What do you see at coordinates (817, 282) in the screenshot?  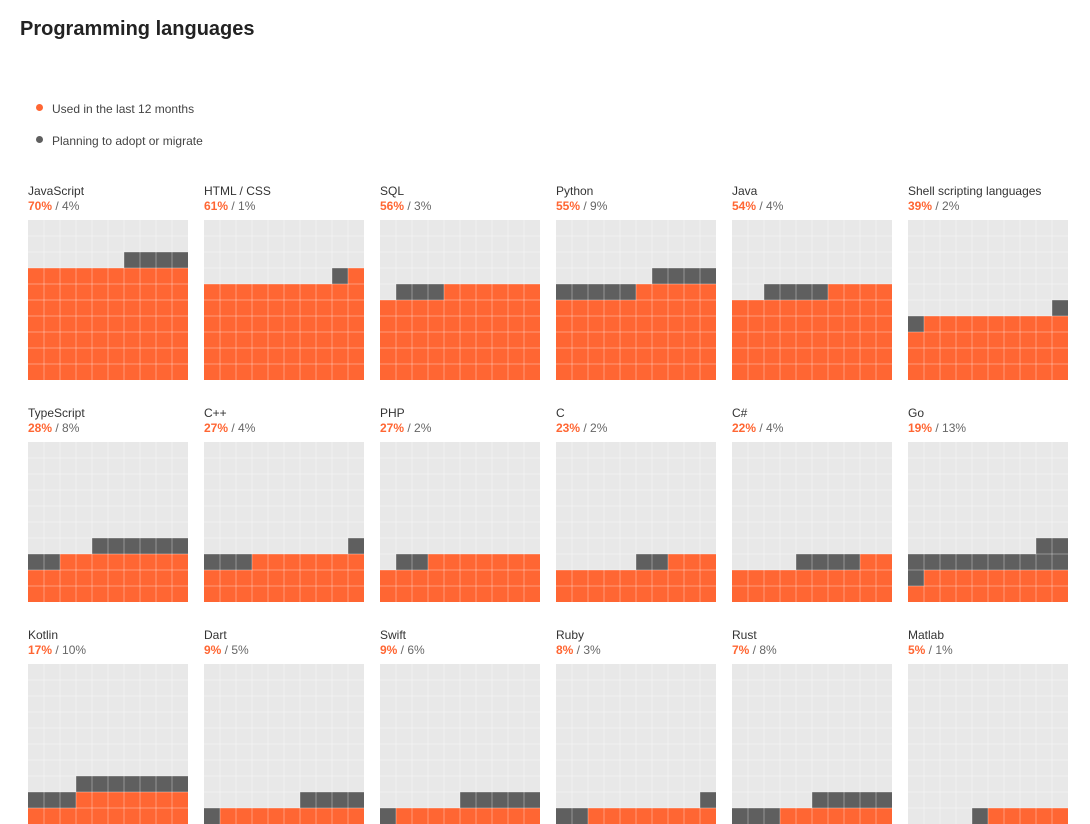 I see `language-card-java: Java 54% / 4%` at bounding box center [817, 282].